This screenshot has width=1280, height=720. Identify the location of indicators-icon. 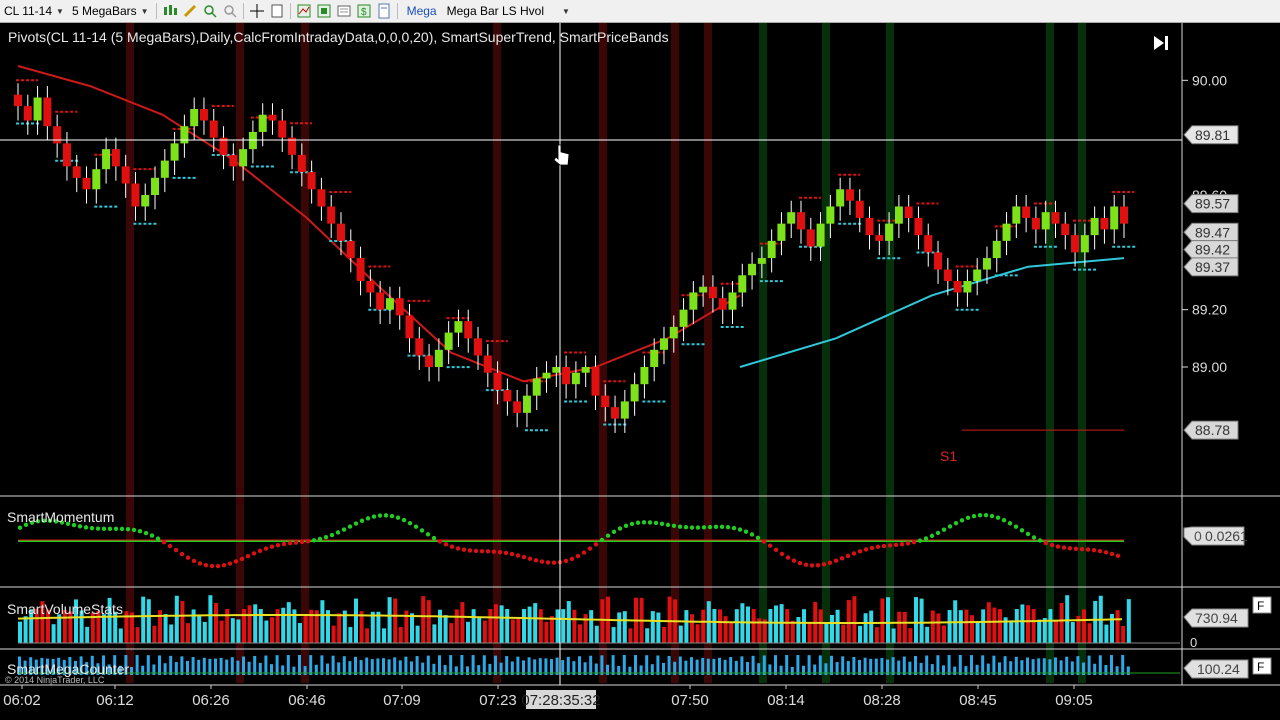
(304, 11).